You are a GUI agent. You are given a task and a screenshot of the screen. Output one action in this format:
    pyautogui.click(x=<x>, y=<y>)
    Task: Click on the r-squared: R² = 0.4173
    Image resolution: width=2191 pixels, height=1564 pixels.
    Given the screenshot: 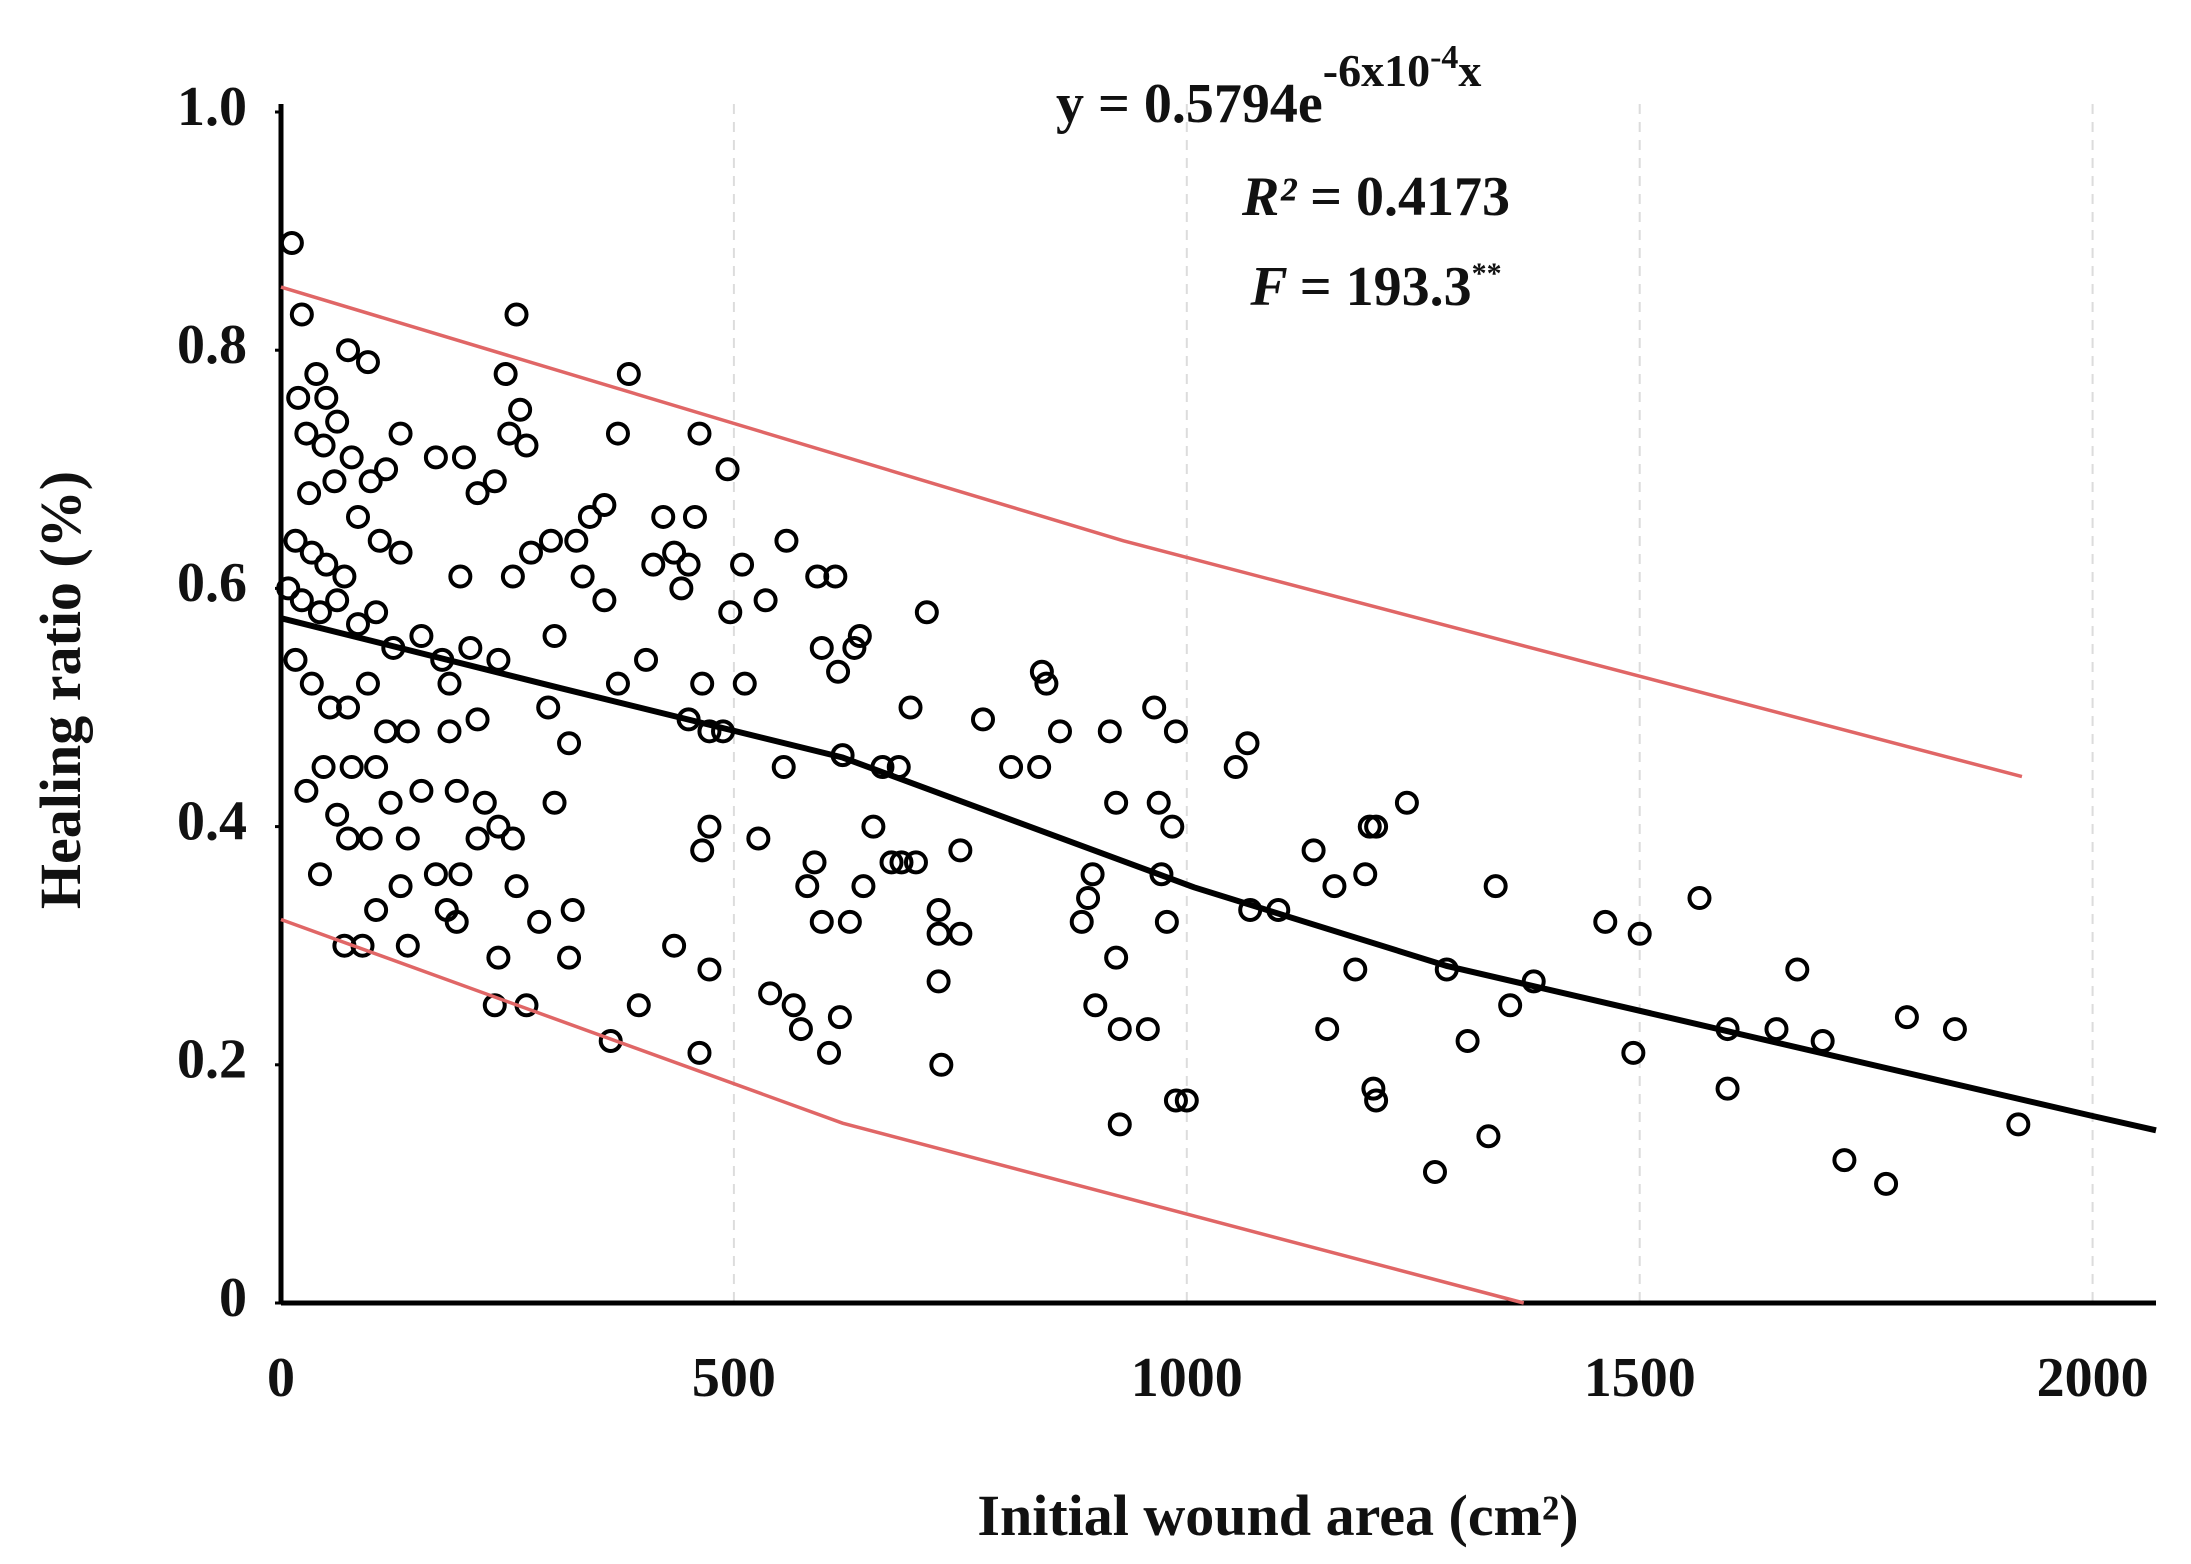 What is the action you would take?
    pyautogui.click(x=1375, y=197)
    